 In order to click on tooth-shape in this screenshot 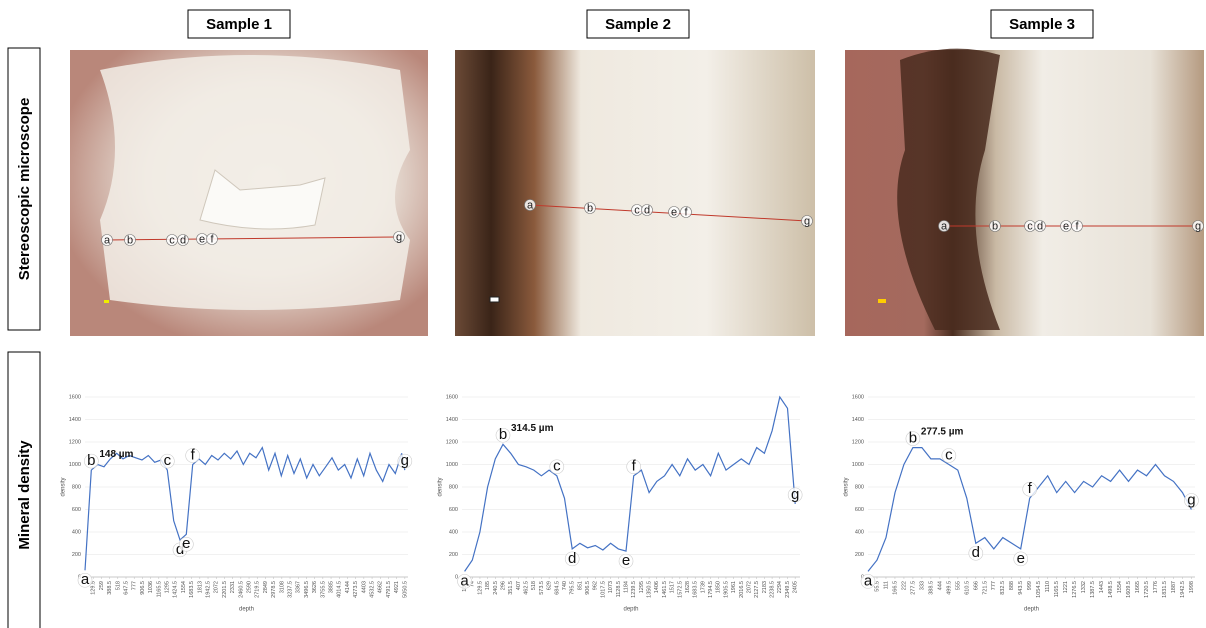, I will do `click(255, 182)`.